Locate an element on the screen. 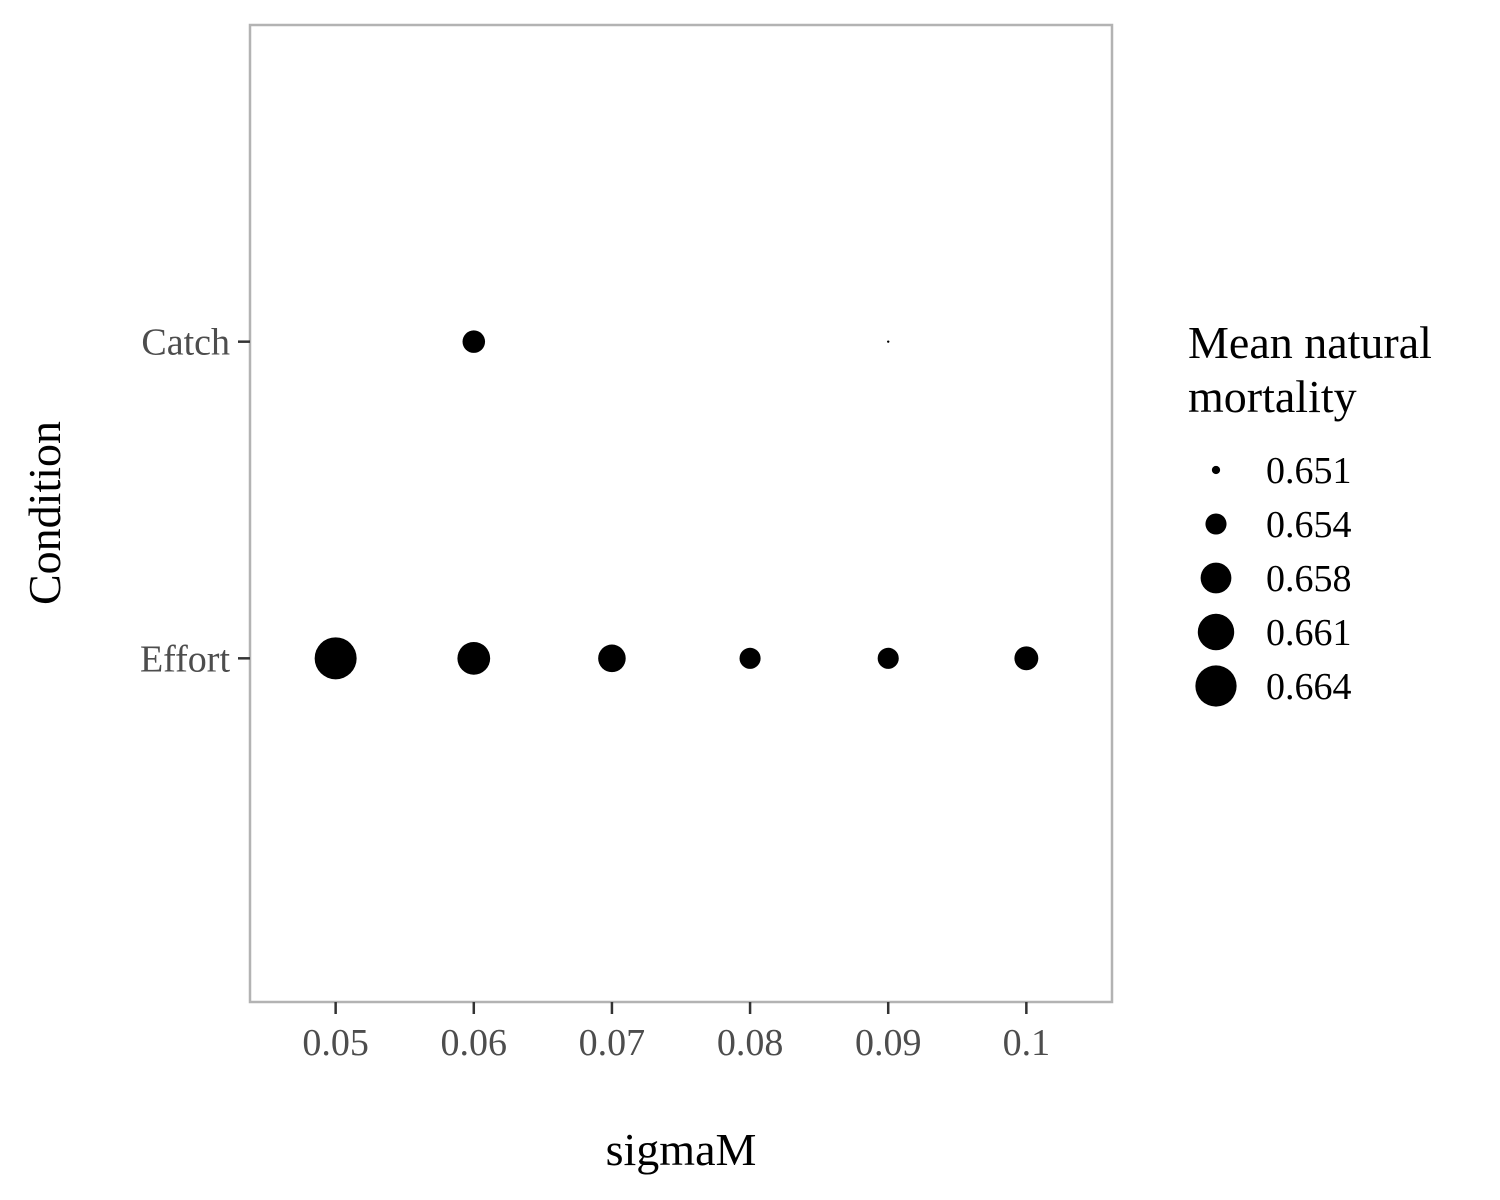  legend-key-label: 0.661 is located at coordinates (1309, 633).